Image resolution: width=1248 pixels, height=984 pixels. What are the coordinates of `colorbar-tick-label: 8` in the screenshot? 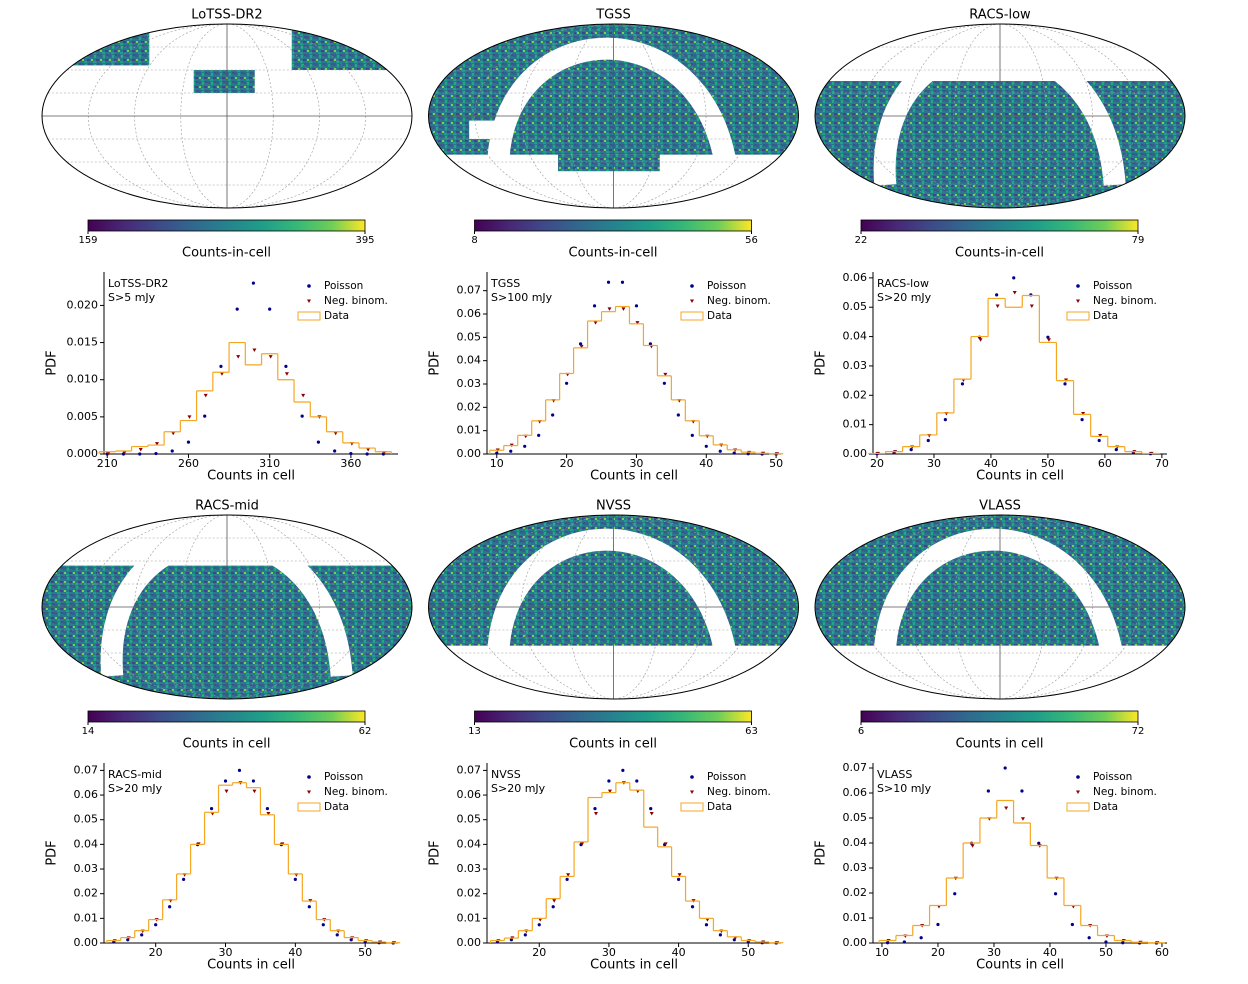 It's located at (474, 240).